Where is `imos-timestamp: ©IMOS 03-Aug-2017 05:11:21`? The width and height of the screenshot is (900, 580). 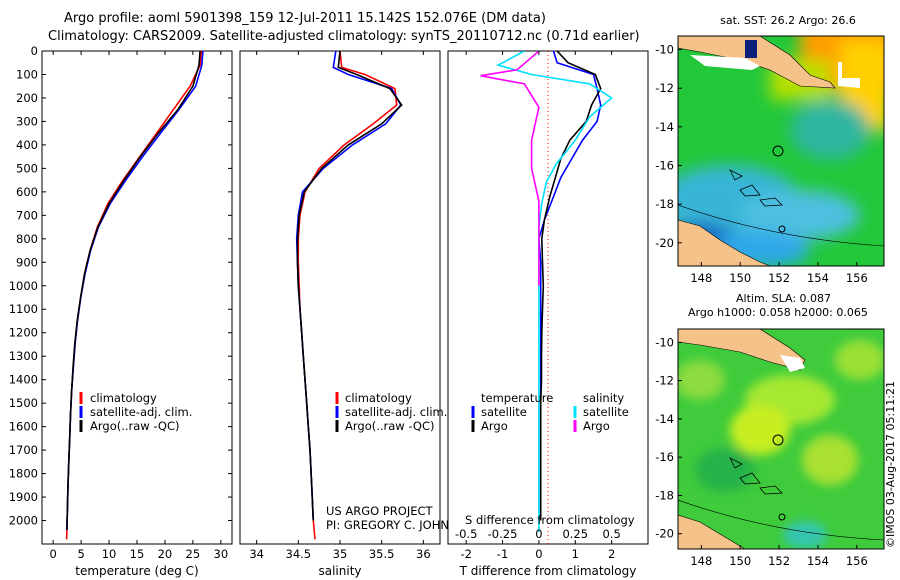 imos-timestamp: ©IMOS 03-Aug-2017 05:11:21 is located at coordinates (890, 464).